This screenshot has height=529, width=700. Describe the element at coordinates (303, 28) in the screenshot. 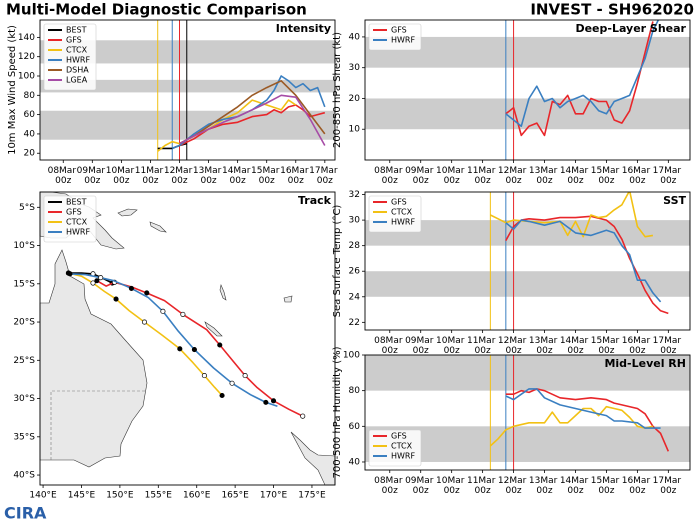

I see `panel-title: Intensity` at that location.